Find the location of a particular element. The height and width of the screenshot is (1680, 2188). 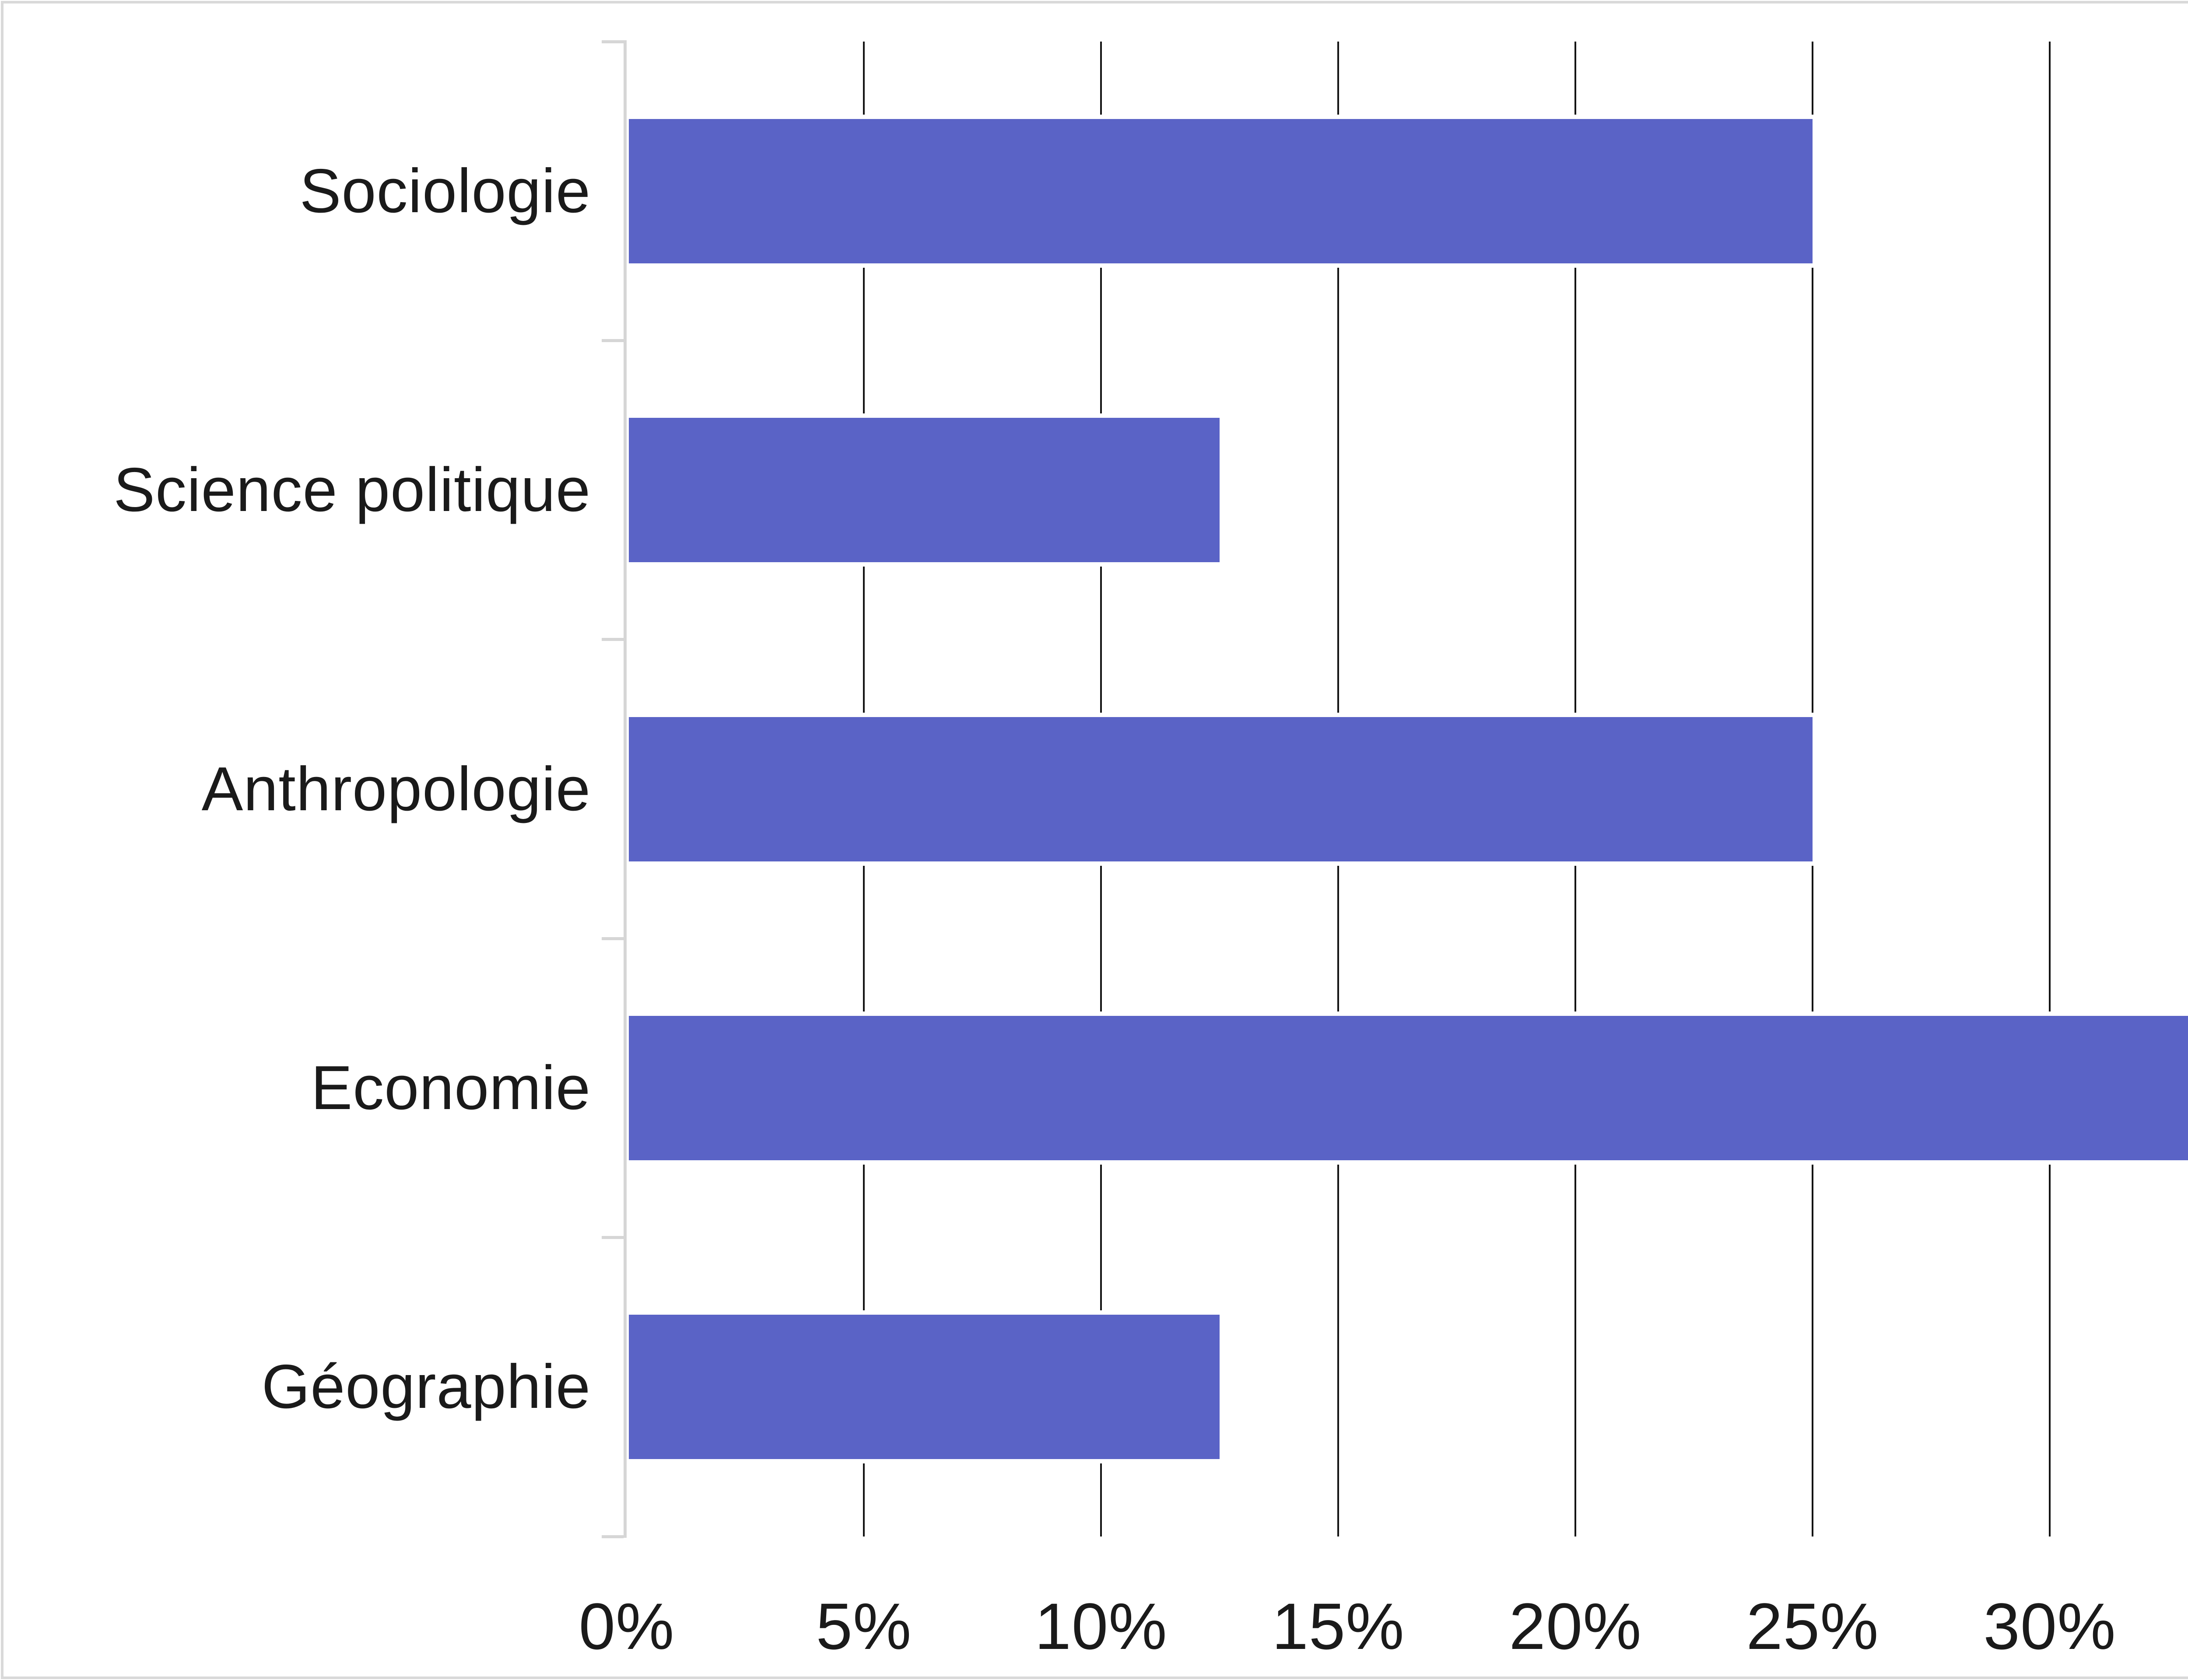

x-tick-label-0pct: 0% is located at coordinates (627, 1626).